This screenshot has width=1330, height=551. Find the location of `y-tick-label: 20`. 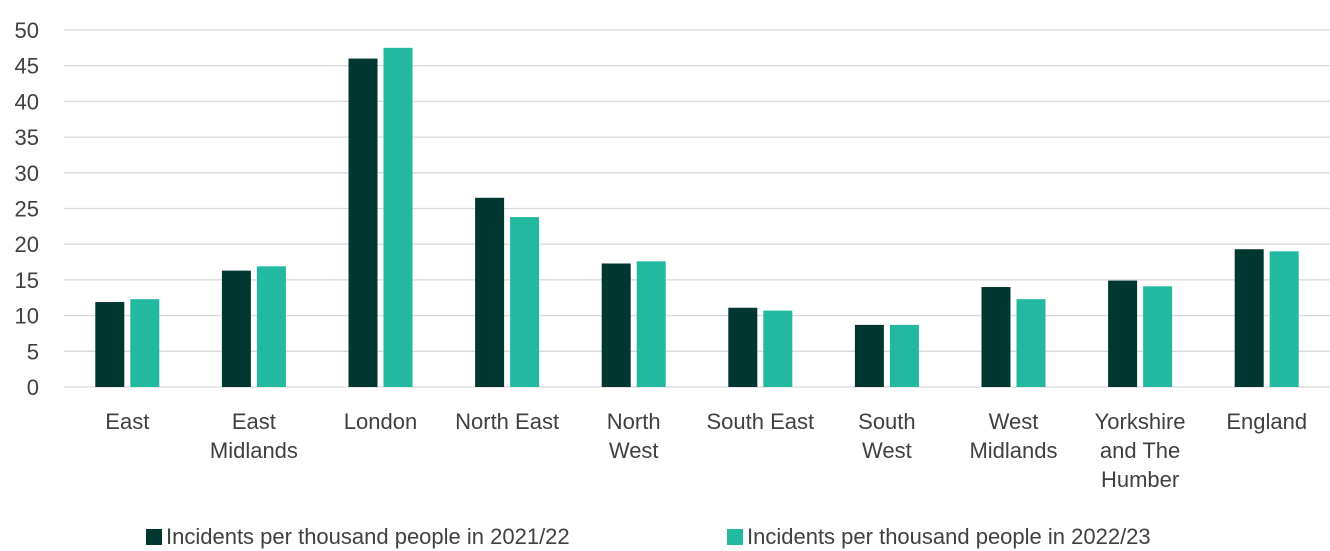

y-tick-label: 20 is located at coordinates (27, 244).